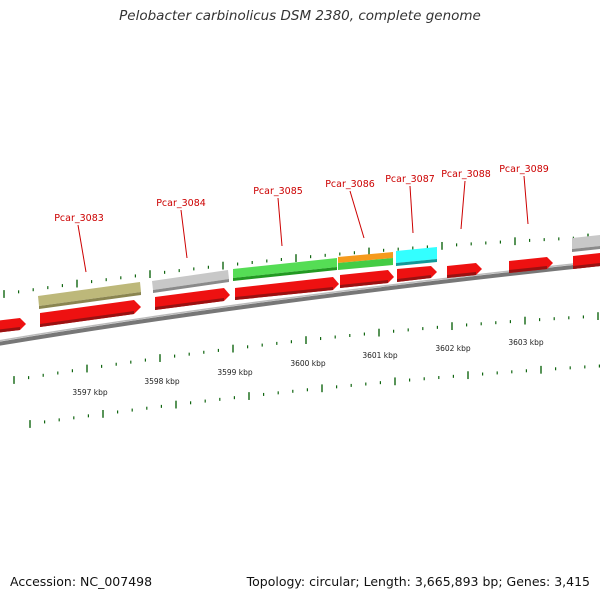 The height and width of the screenshot is (600, 600). What do you see at coordinates (526, 342) in the screenshot?
I see `scale-label: 3603 kbp` at bounding box center [526, 342].